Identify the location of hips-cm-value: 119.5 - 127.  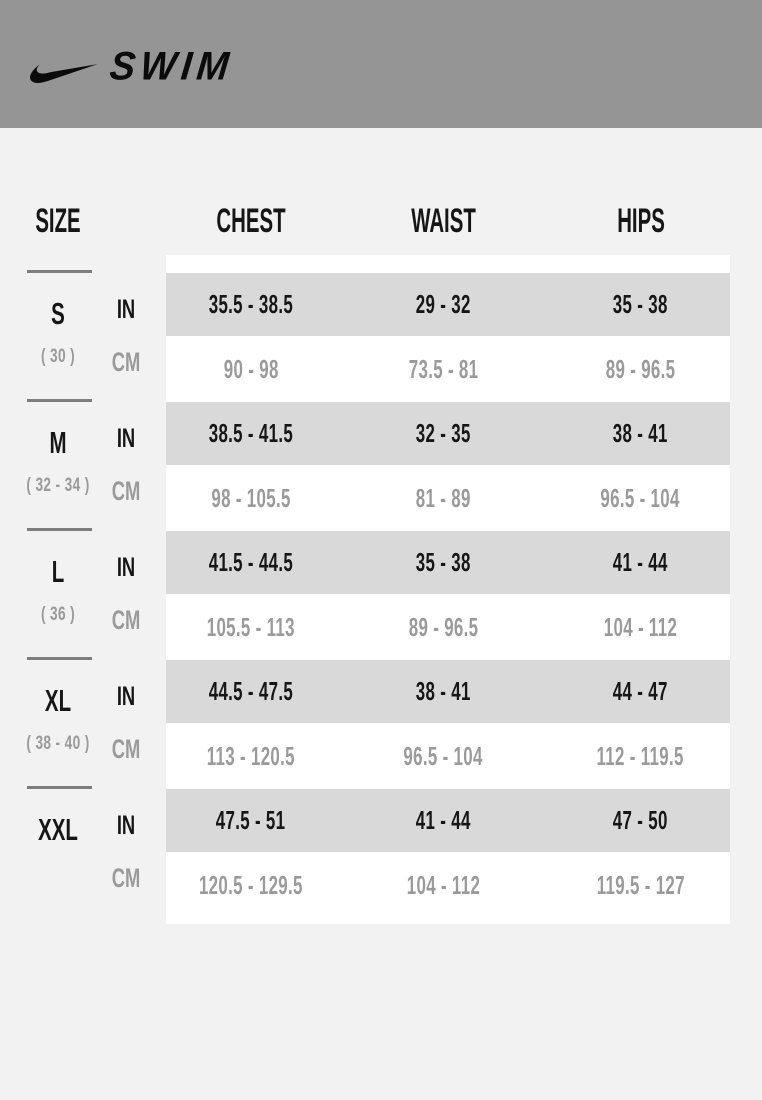
(640, 885).